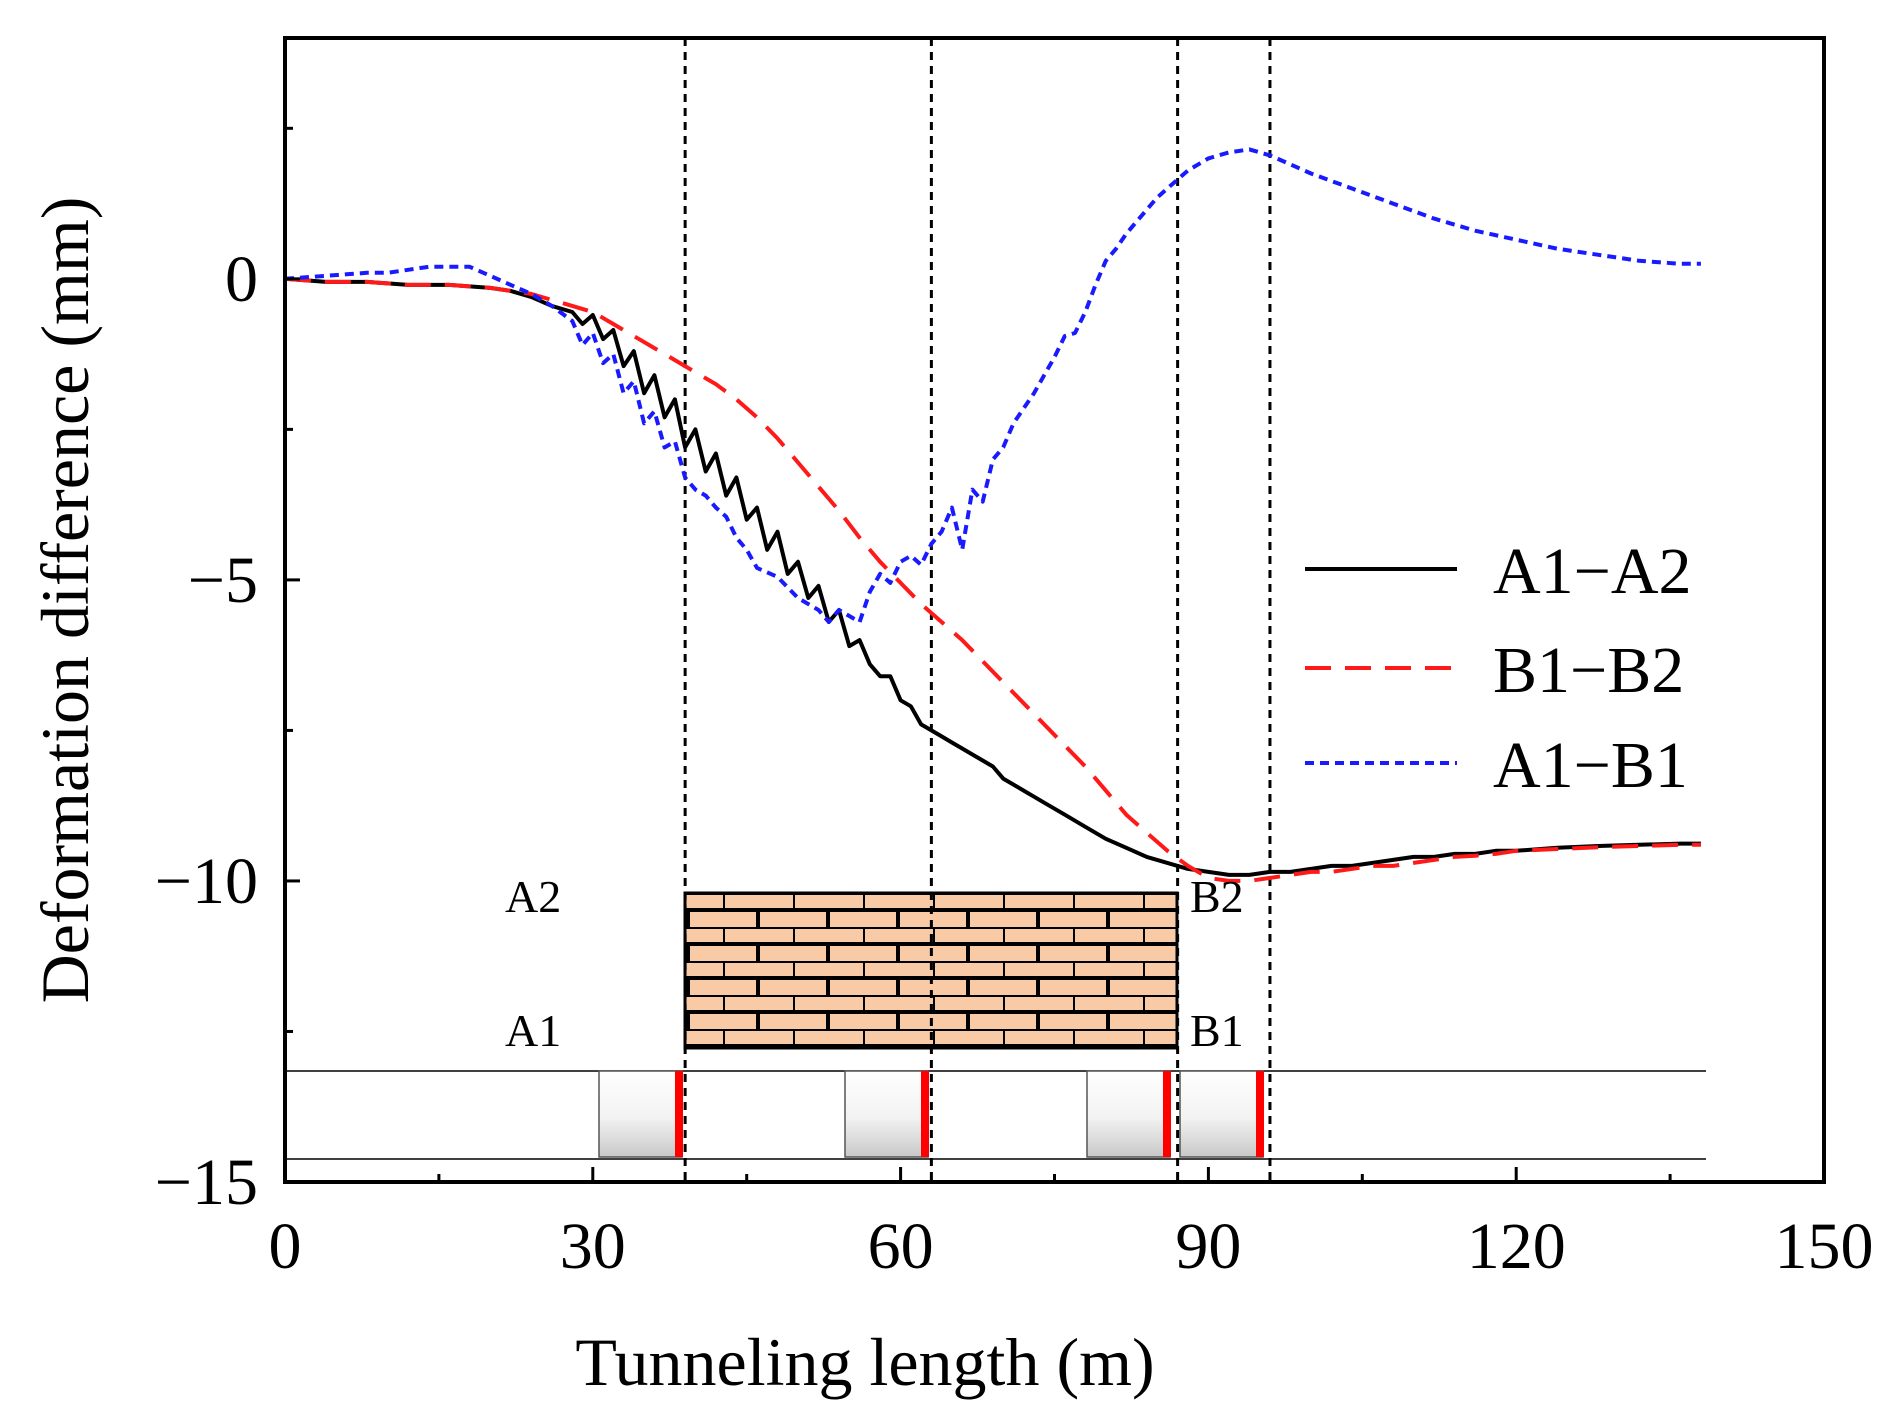 The image size is (1899, 1416). What do you see at coordinates (995, 1025) in the screenshot?
I see `tunnel-schematic` at bounding box center [995, 1025].